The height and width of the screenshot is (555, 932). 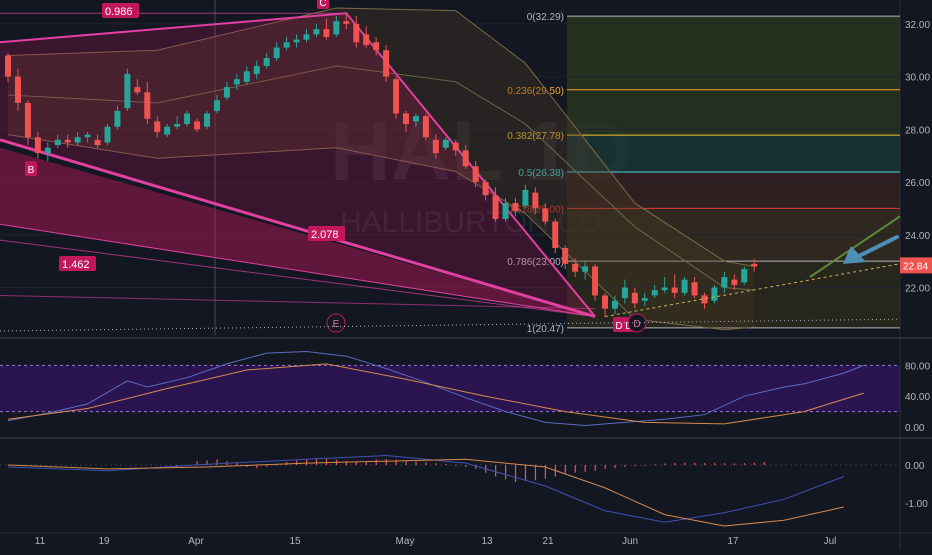 I want to click on arrow-annotation, so click(x=871, y=249).